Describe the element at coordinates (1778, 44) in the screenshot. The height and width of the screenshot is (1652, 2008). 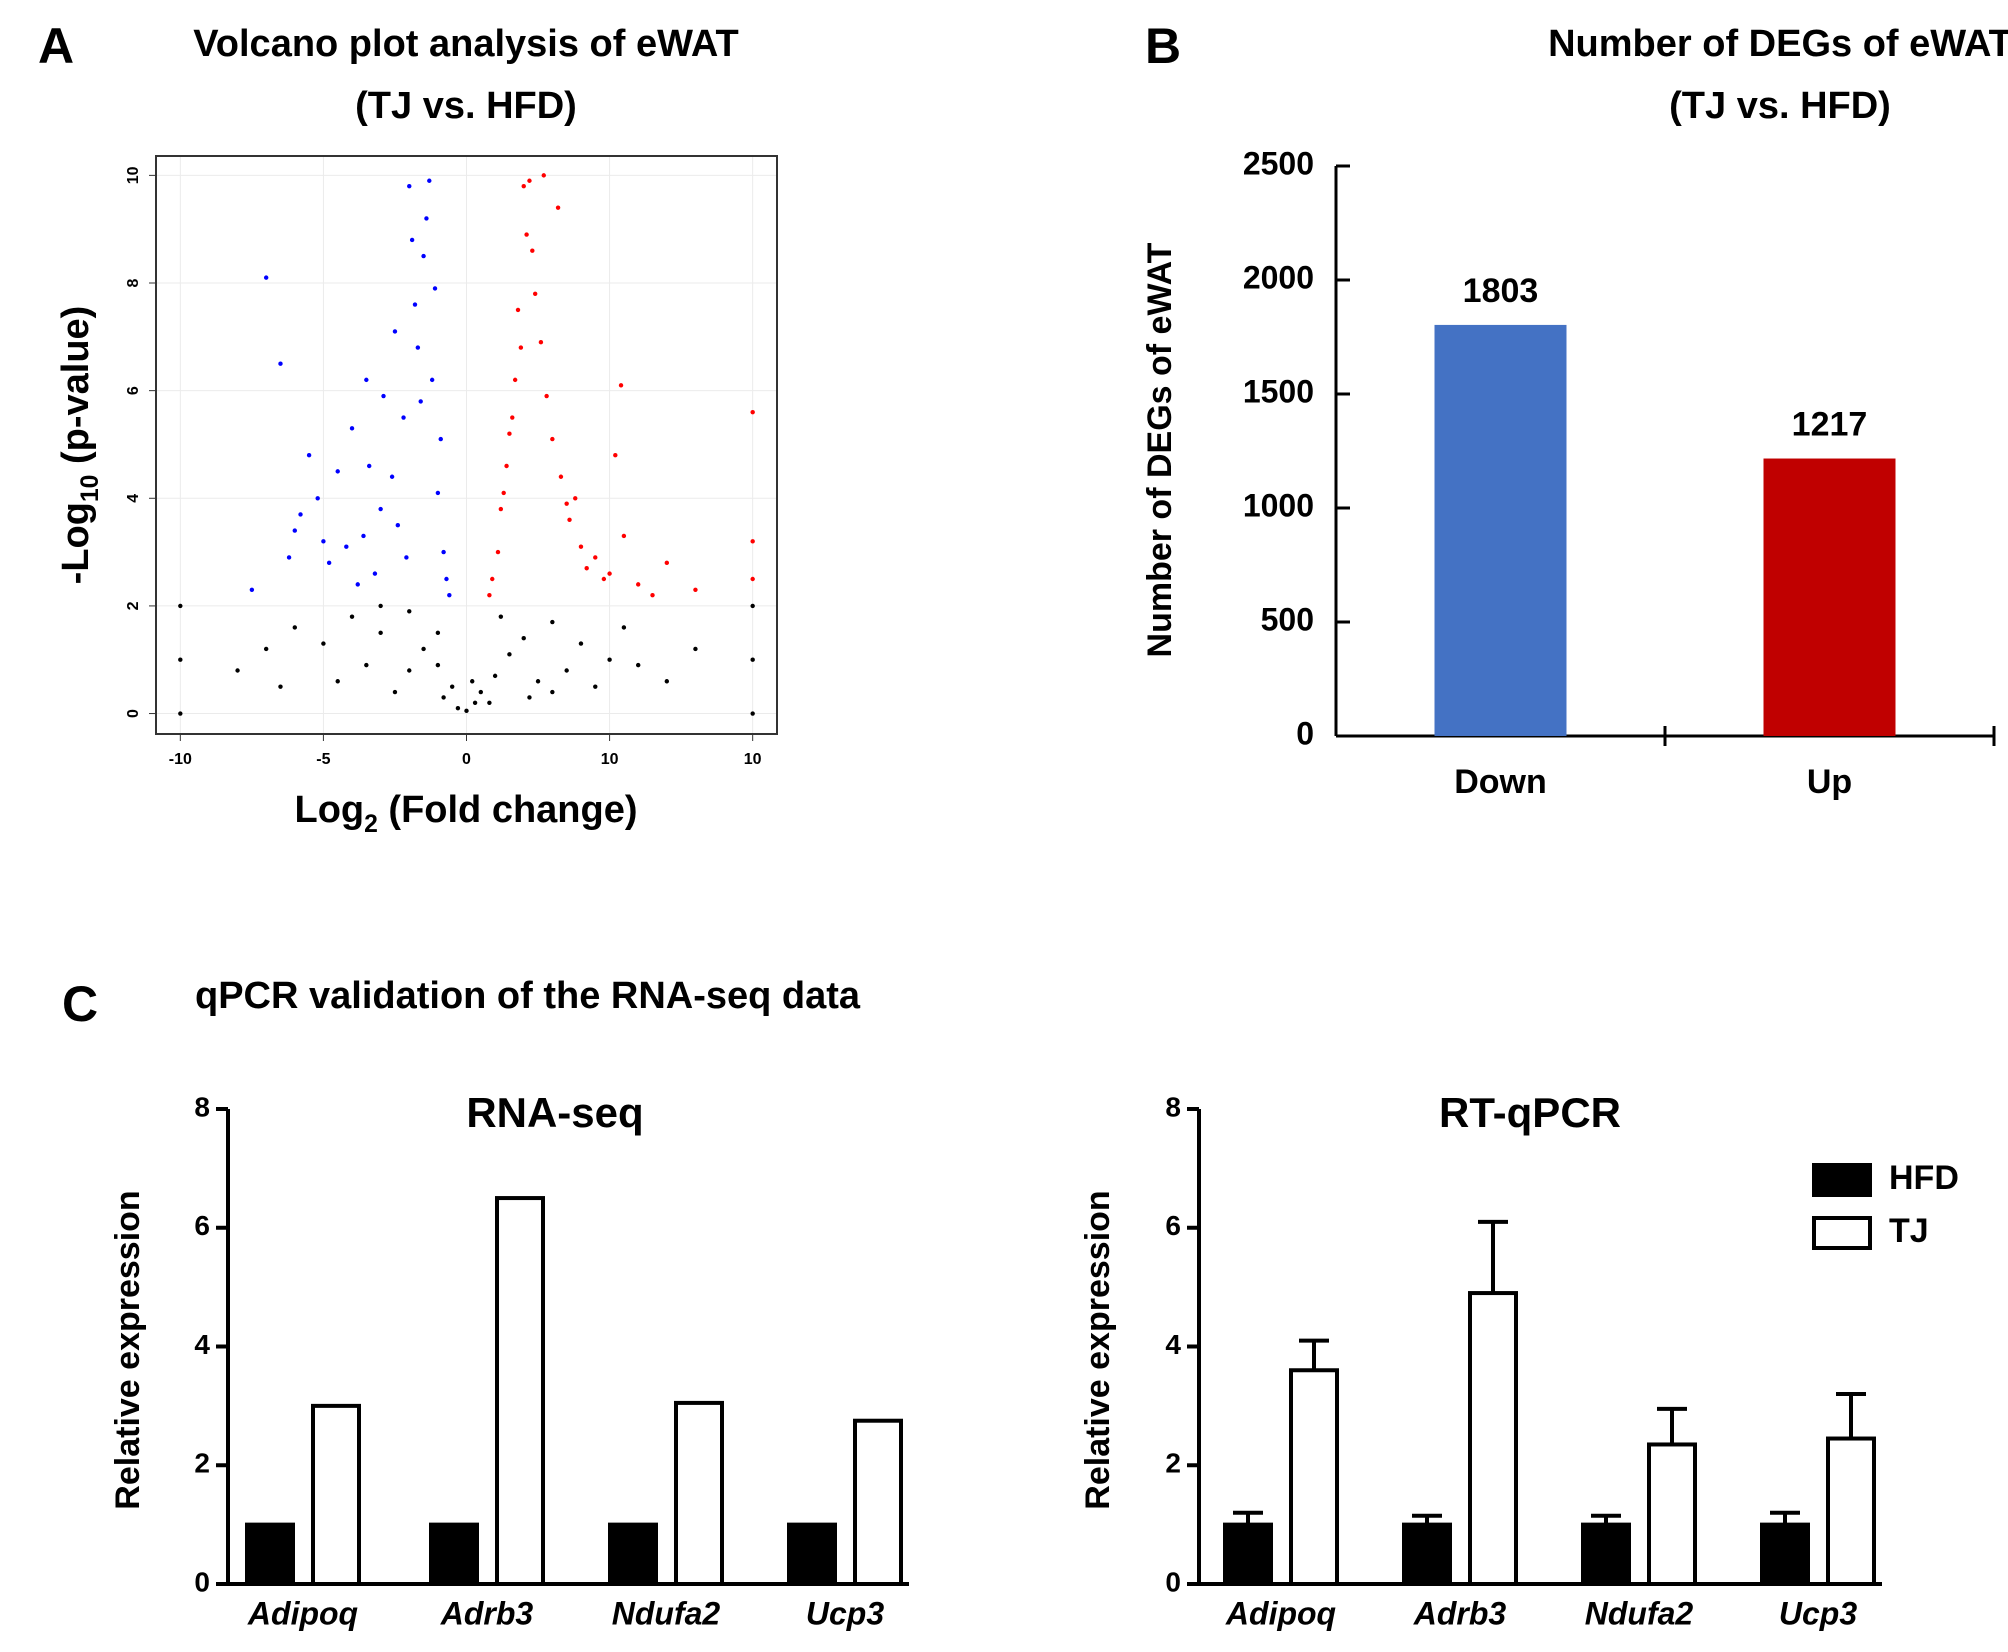
I see `chart-title: Number of DEGs of eWAT` at that location.